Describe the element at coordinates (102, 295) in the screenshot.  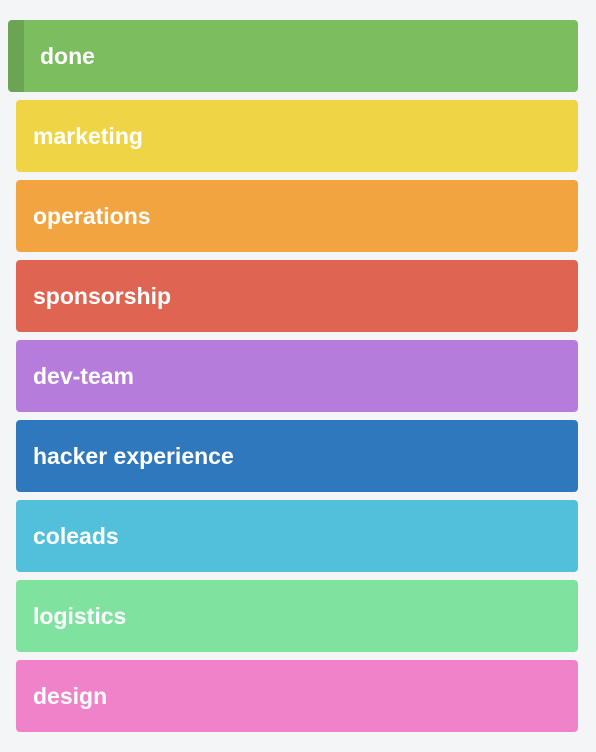
I see `label-text: sponsorship` at that location.